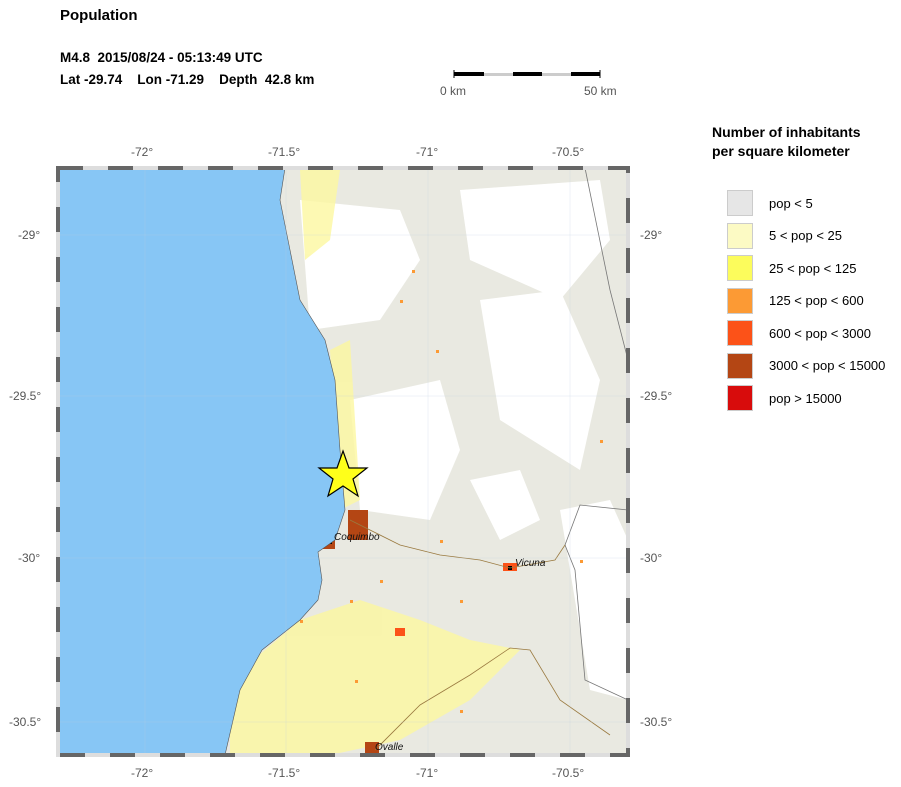  What do you see at coordinates (142, 152) in the screenshot?
I see `lon-tick-top: -72°` at bounding box center [142, 152].